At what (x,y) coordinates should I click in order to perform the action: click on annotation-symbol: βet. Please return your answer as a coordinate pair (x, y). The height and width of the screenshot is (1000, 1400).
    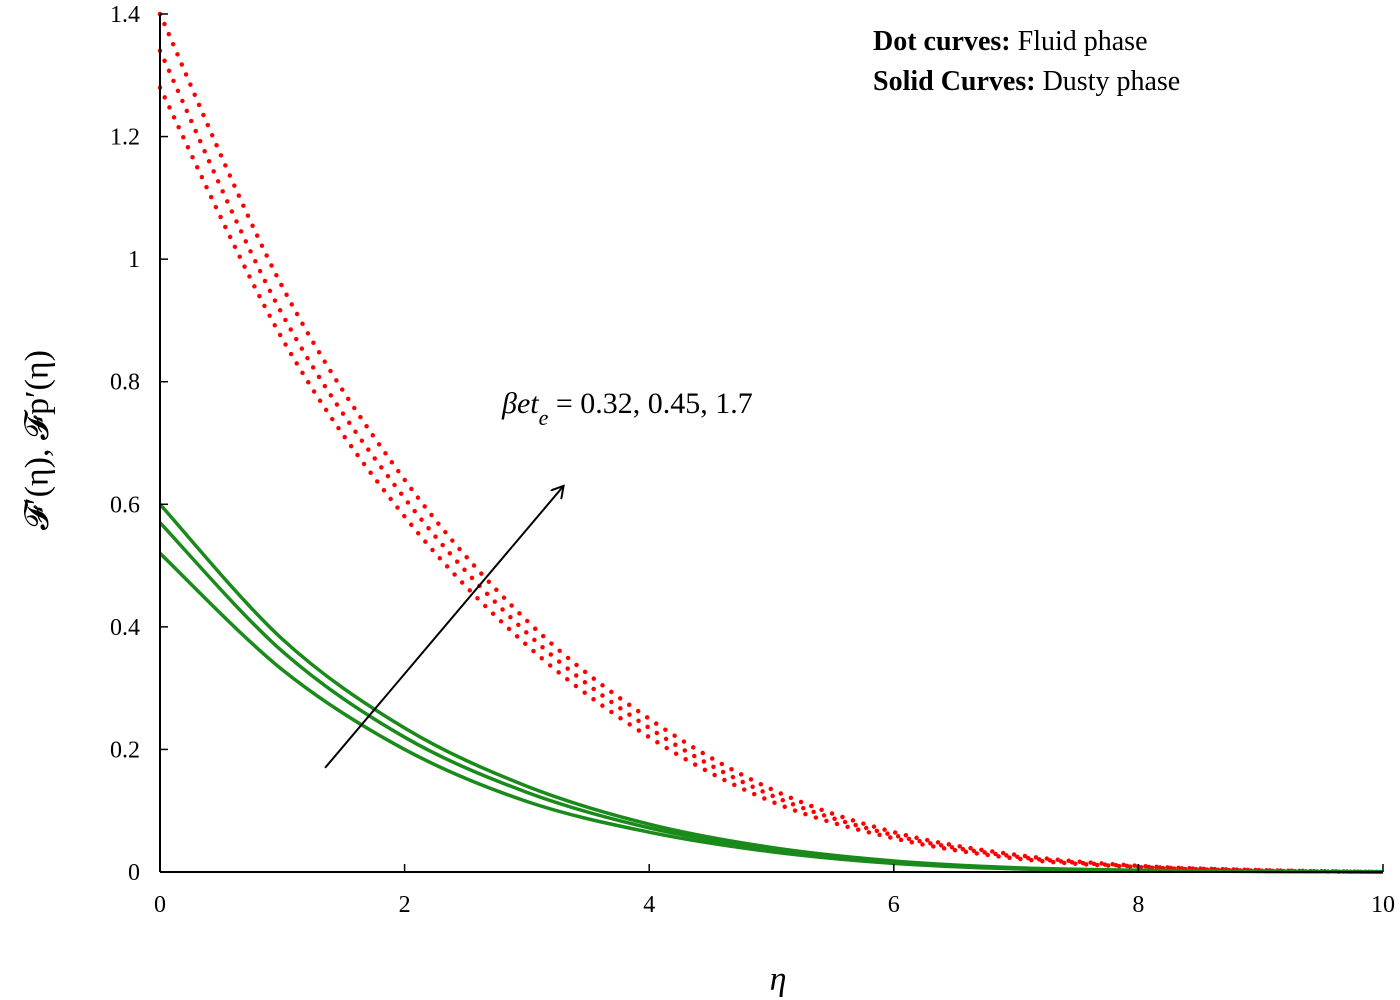
    Looking at the image, I should click on (520, 403).